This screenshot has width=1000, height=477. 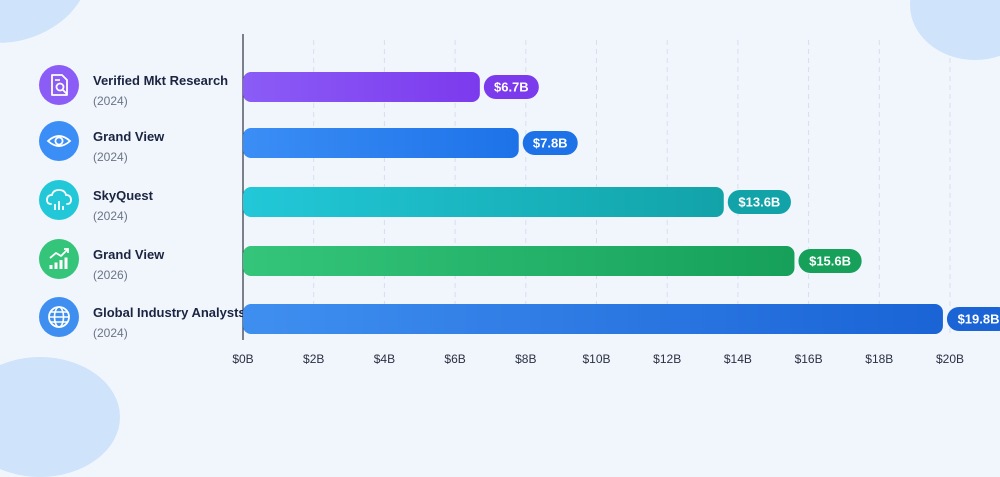 What do you see at coordinates (879, 359) in the screenshot?
I see `x-tick-label: $18B` at bounding box center [879, 359].